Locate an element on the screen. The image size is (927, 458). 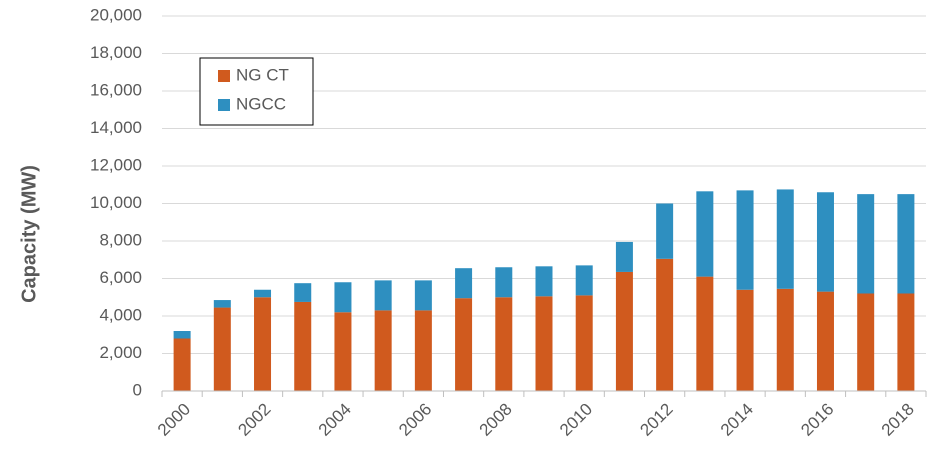
y-tick-label: 8,000 is located at coordinates (120, 239).